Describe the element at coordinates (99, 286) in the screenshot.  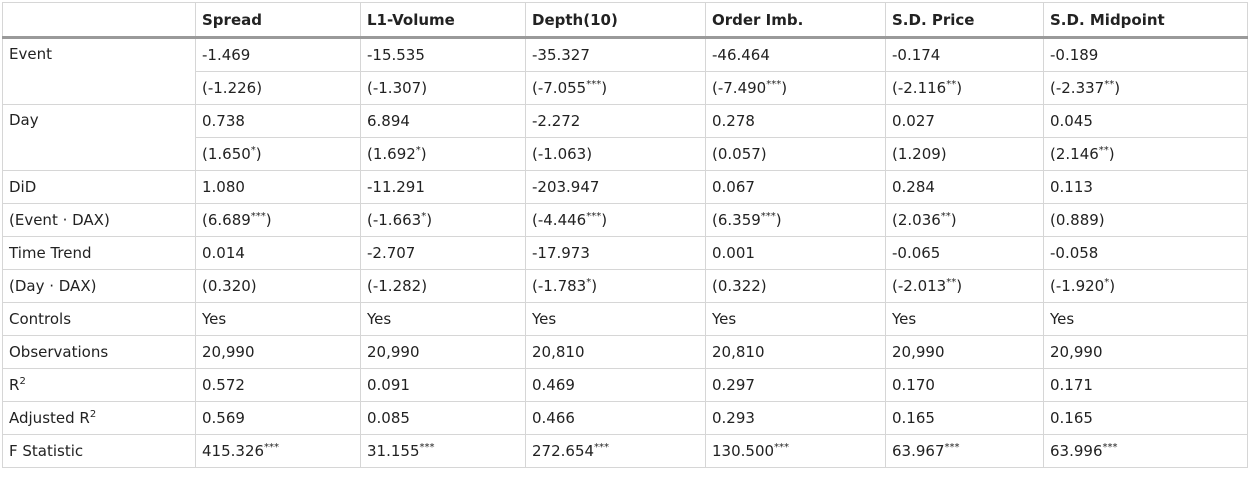
I see `row-label: (Day · DAX)` at that location.